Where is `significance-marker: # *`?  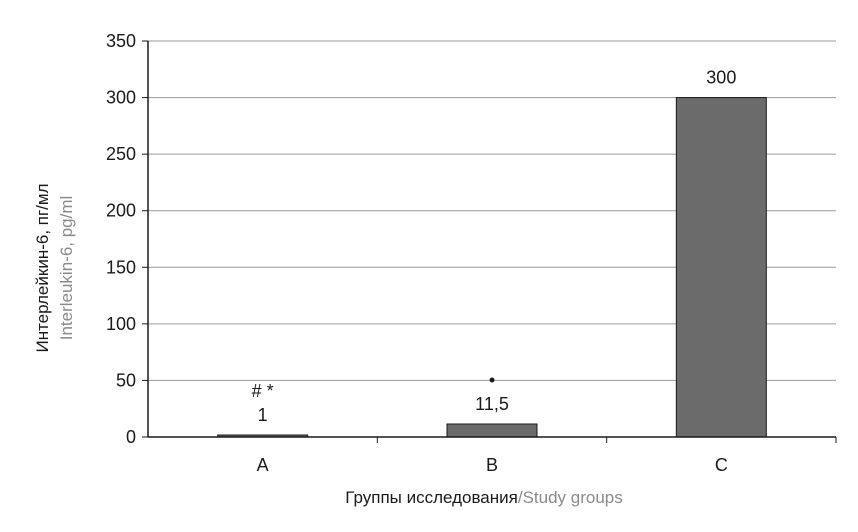
significance-marker: # * is located at coordinates (263, 391).